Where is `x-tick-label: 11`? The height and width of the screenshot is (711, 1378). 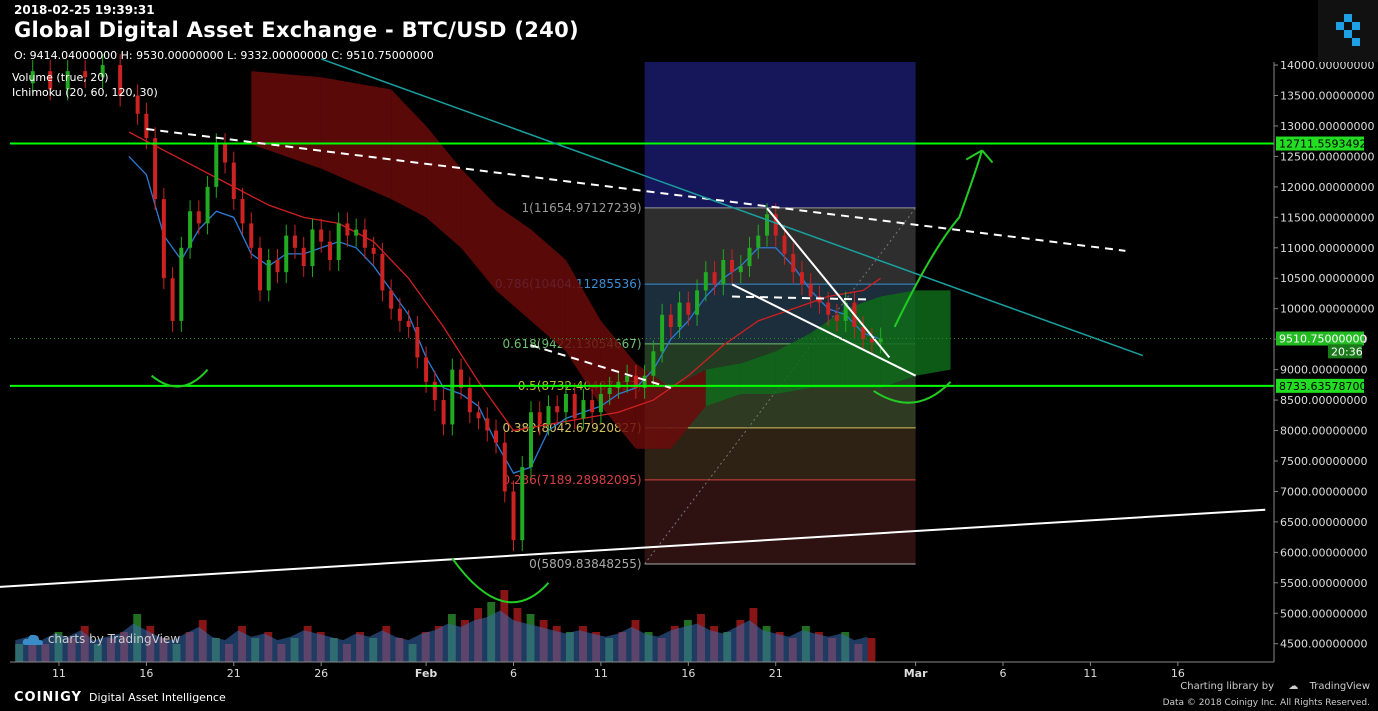 x-tick-label: 11 is located at coordinates (1090, 673).